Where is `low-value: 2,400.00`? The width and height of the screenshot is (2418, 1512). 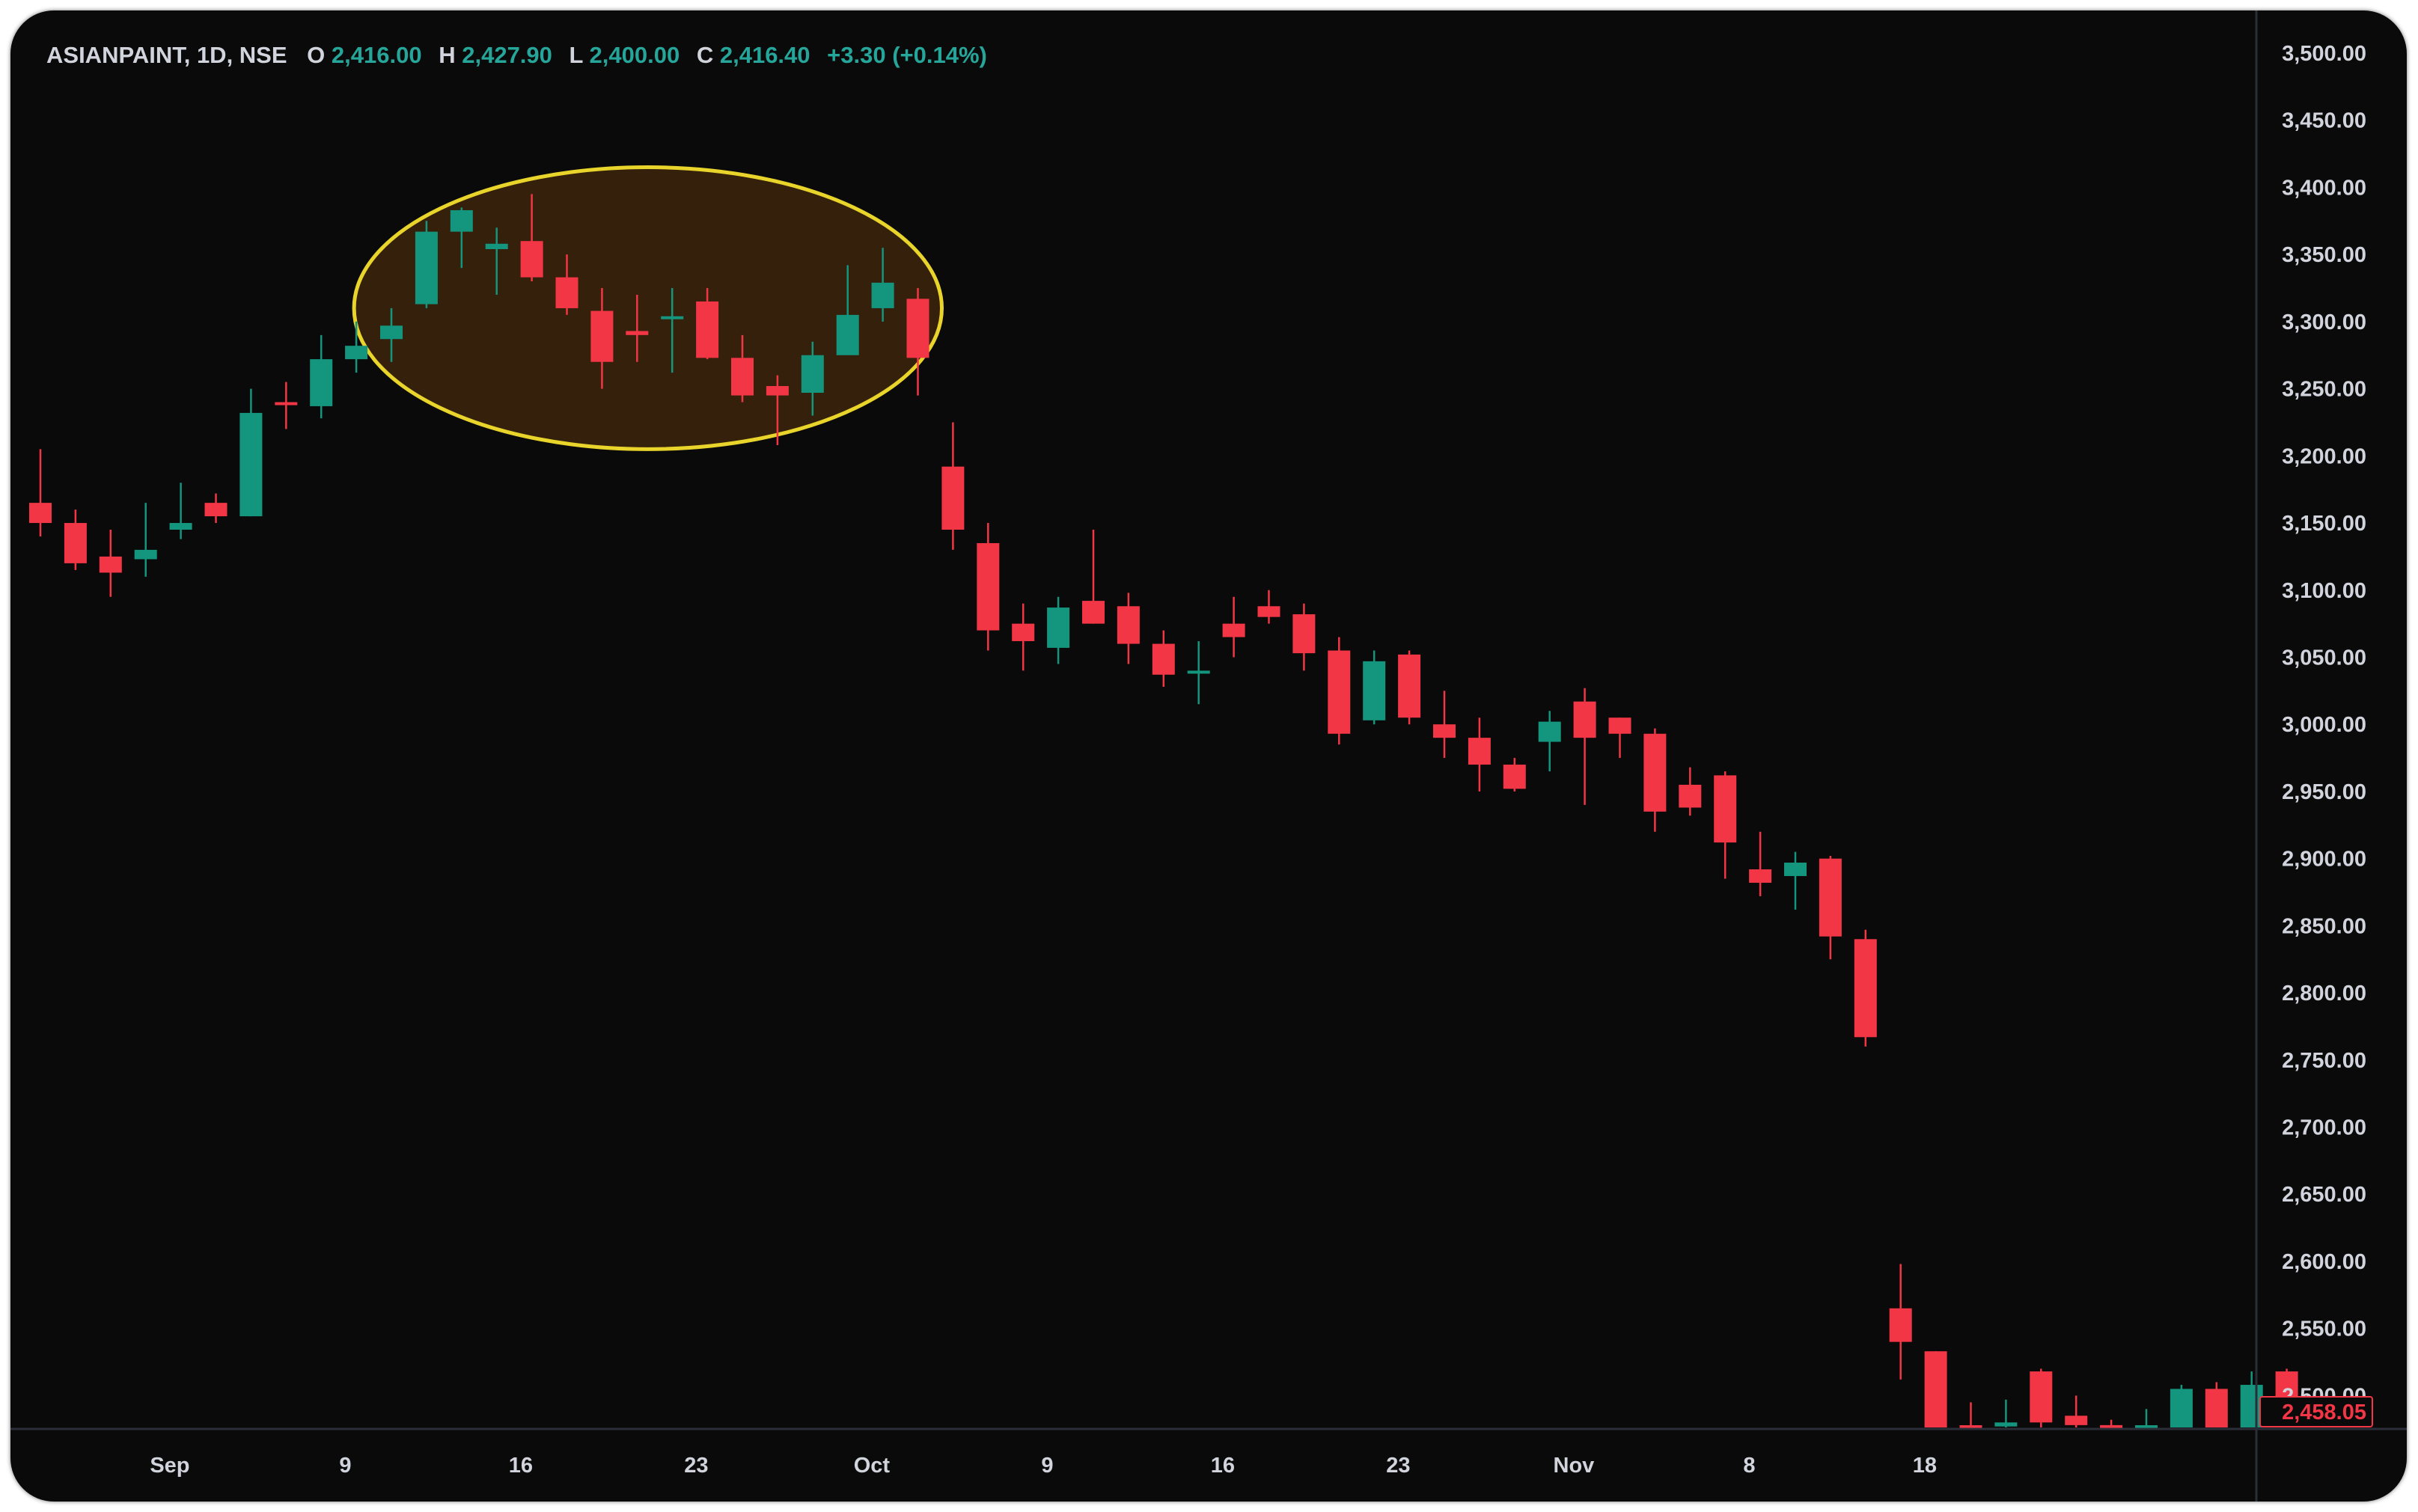
low-value: 2,400.00 is located at coordinates (635, 55).